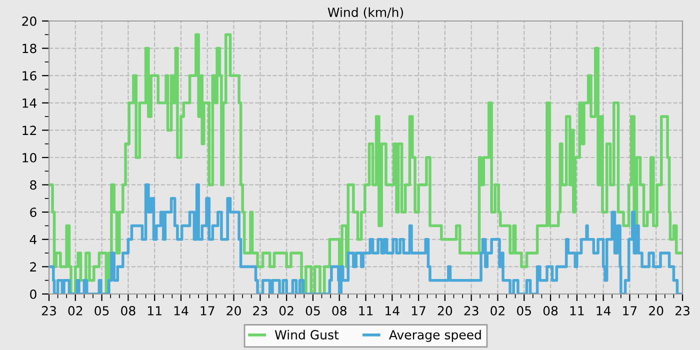  I want to click on legend-label: Wind Gust, so click(306, 335).